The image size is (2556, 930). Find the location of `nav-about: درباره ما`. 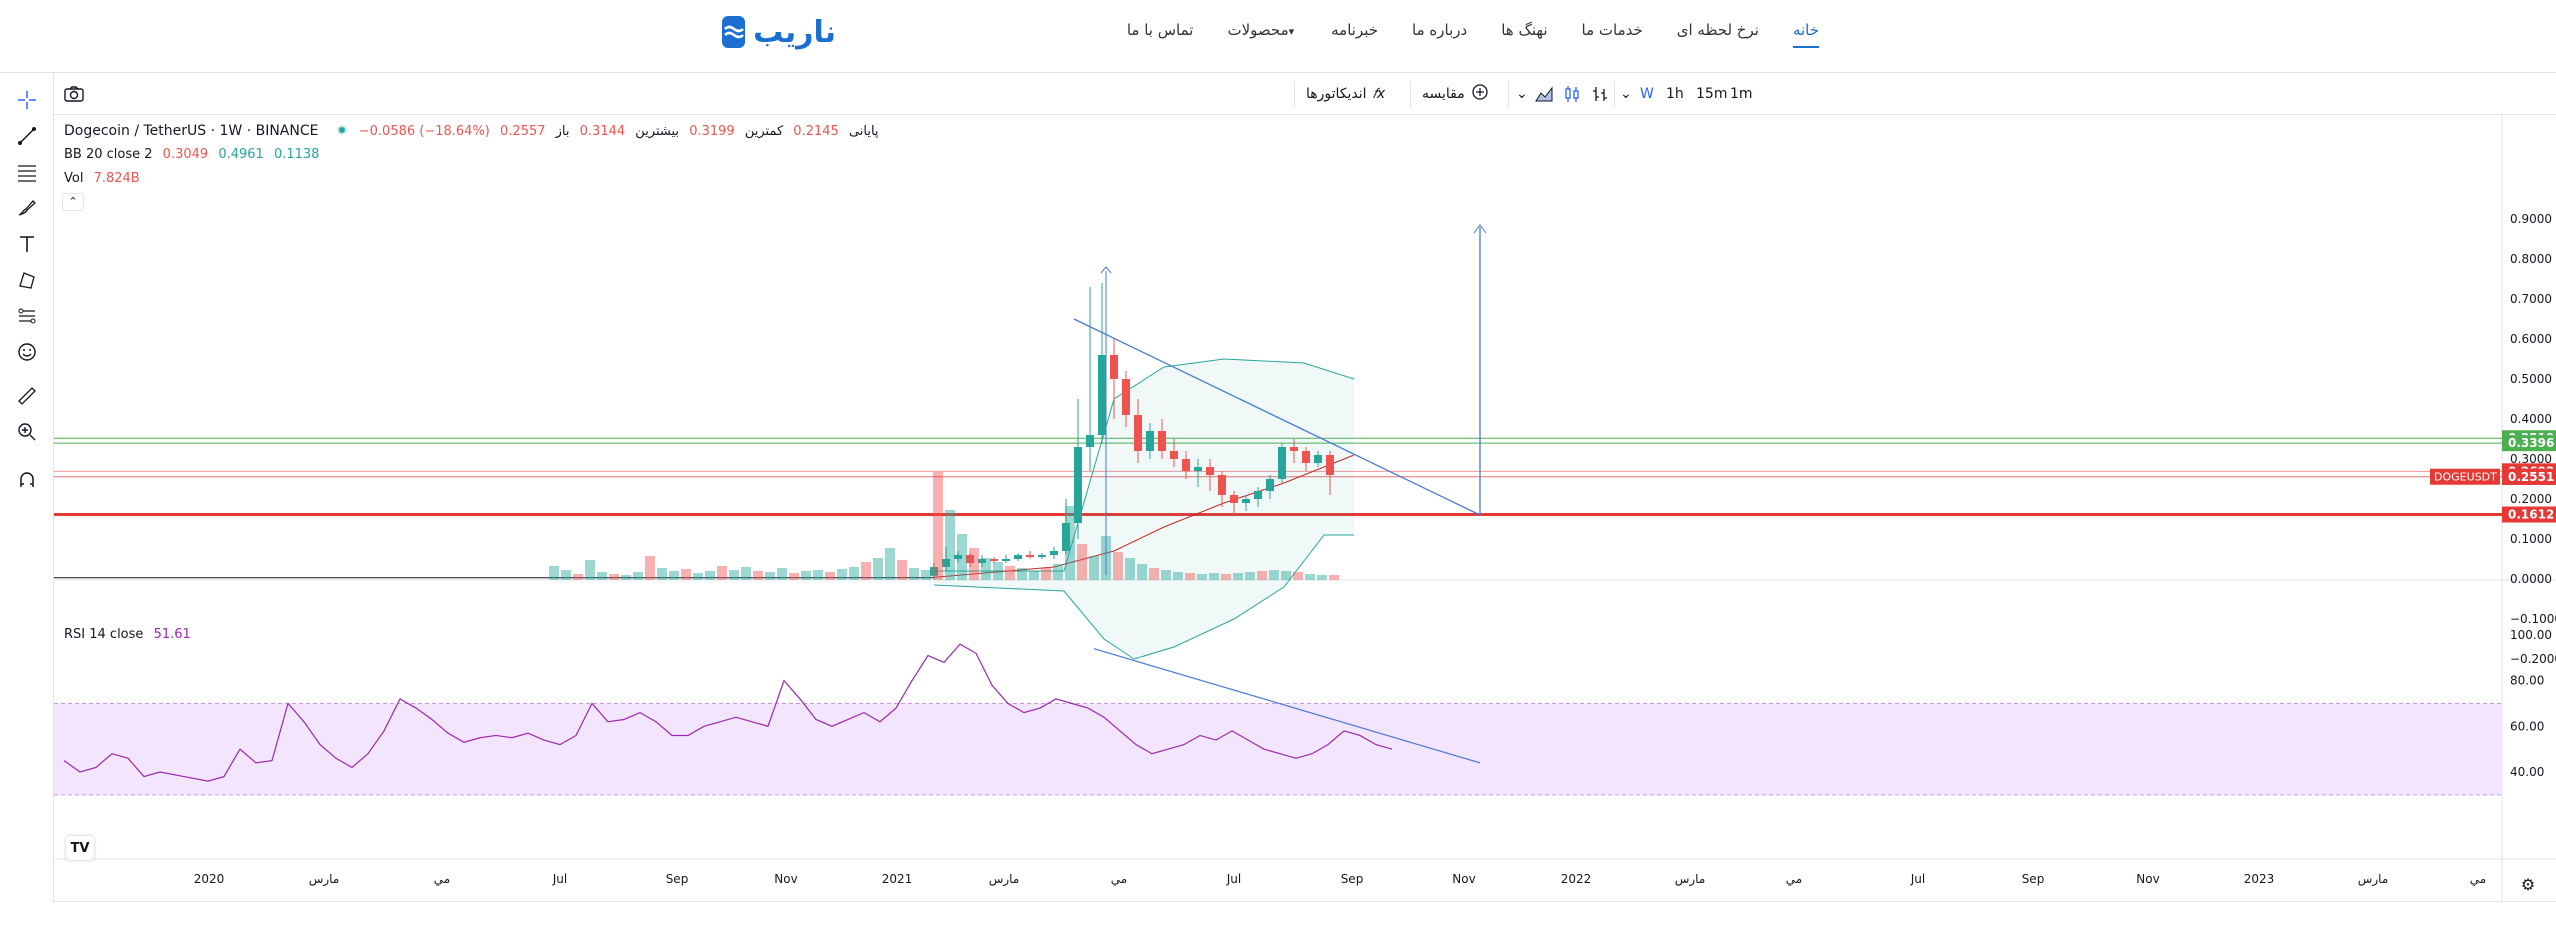

nav-about: درباره ما is located at coordinates (1440, 30).